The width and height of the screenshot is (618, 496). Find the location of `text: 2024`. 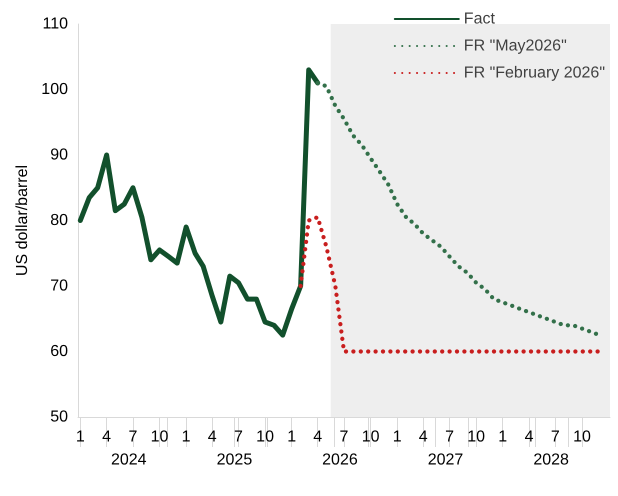

text: 2024 is located at coordinates (128, 460).